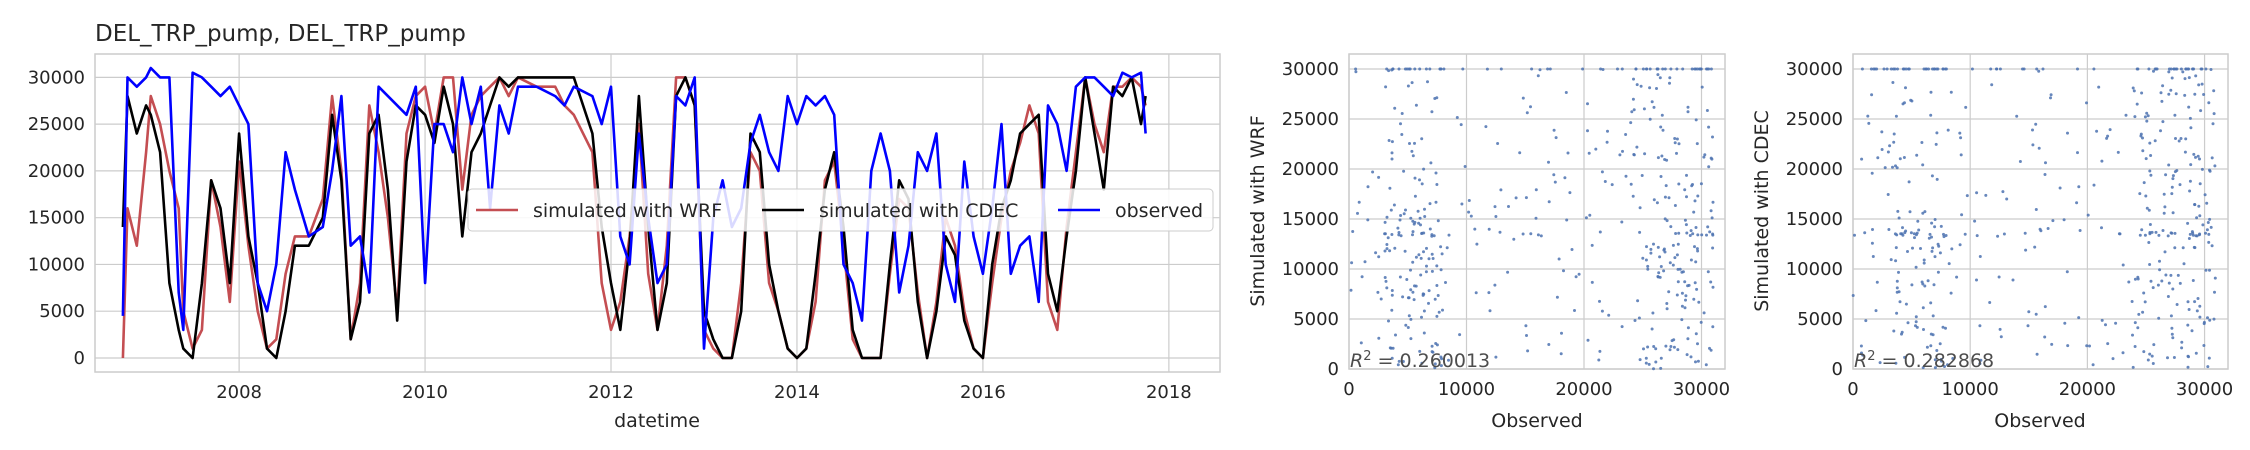 The image size is (2250, 450). I want to click on cdec-scatter-x-tick-label: 20000, so click(2087, 389).